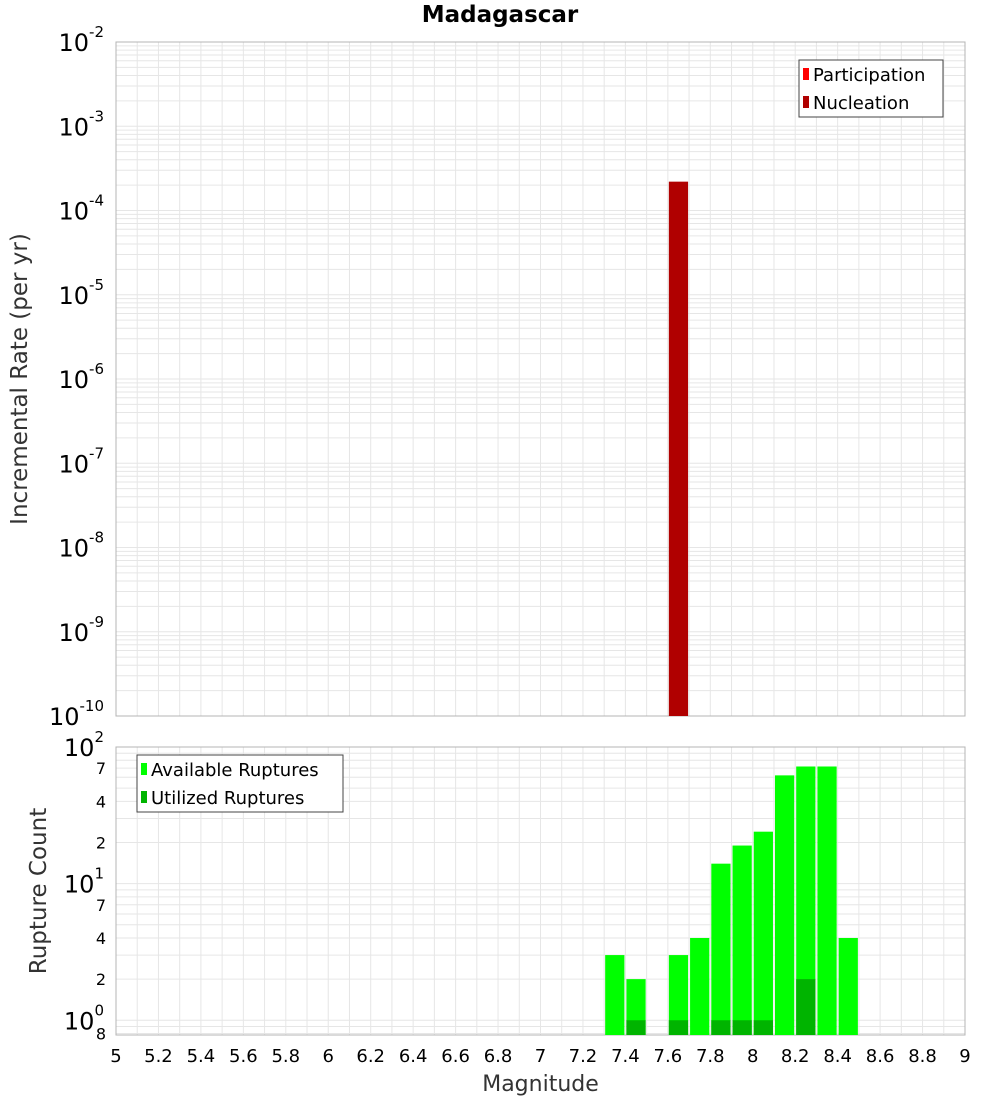 The width and height of the screenshot is (1000, 1100). I want to click on x-axis-label: Magnitude, so click(540, 1084).